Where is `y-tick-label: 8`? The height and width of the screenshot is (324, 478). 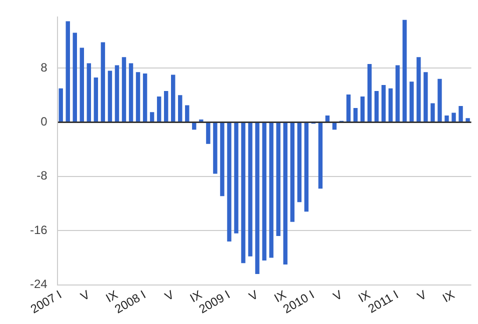 y-tick-label: 8 is located at coordinates (44, 67).